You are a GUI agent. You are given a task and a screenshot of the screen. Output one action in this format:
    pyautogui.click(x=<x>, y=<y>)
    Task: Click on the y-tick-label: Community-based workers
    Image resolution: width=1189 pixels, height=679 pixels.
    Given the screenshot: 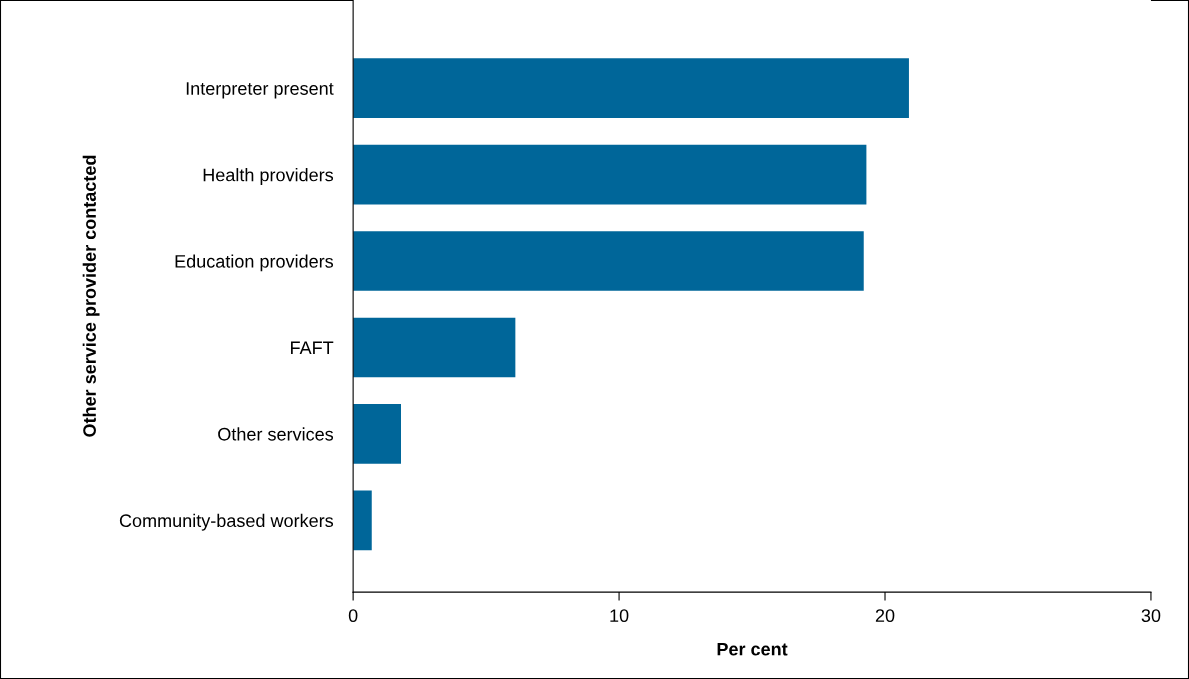 What is the action you would take?
    pyautogui.click(x=226, y=522)
    